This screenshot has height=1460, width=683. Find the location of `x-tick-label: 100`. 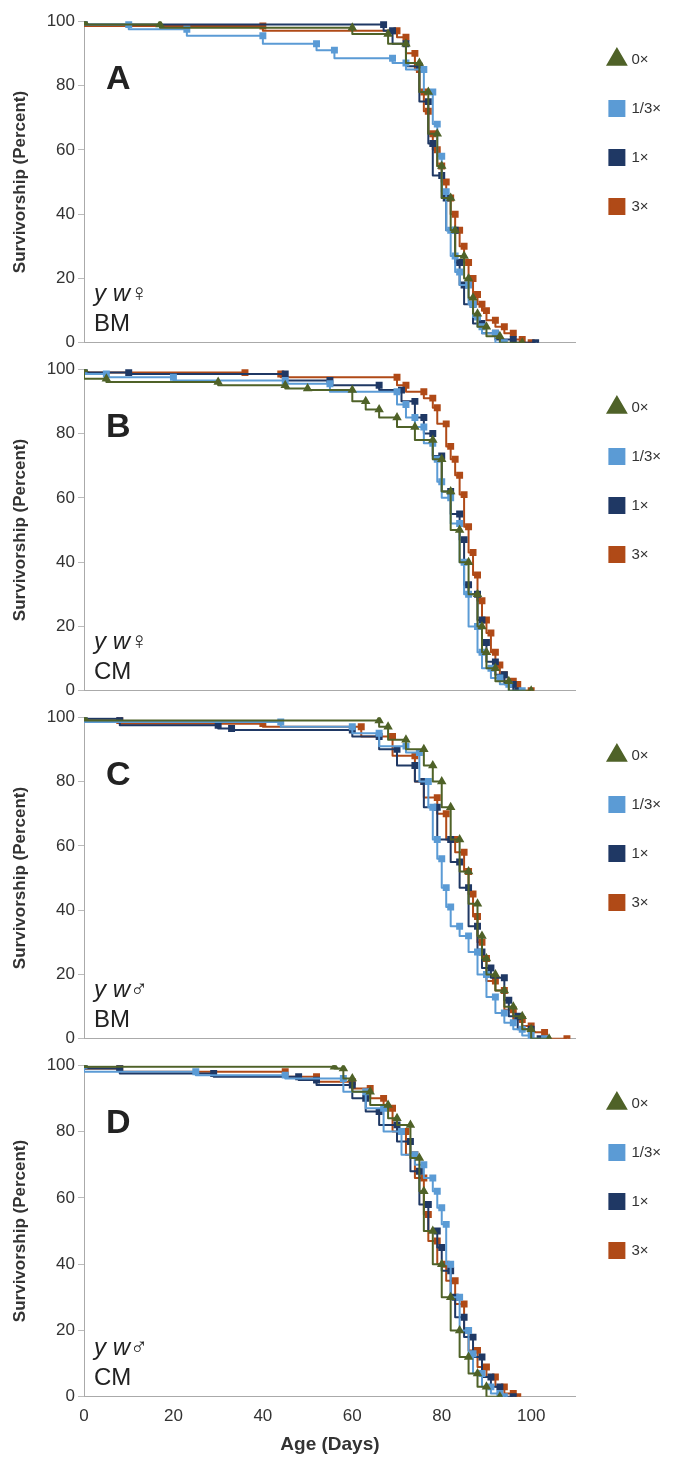

x-tick-label: 100 is located at coordinates (531, 1415).